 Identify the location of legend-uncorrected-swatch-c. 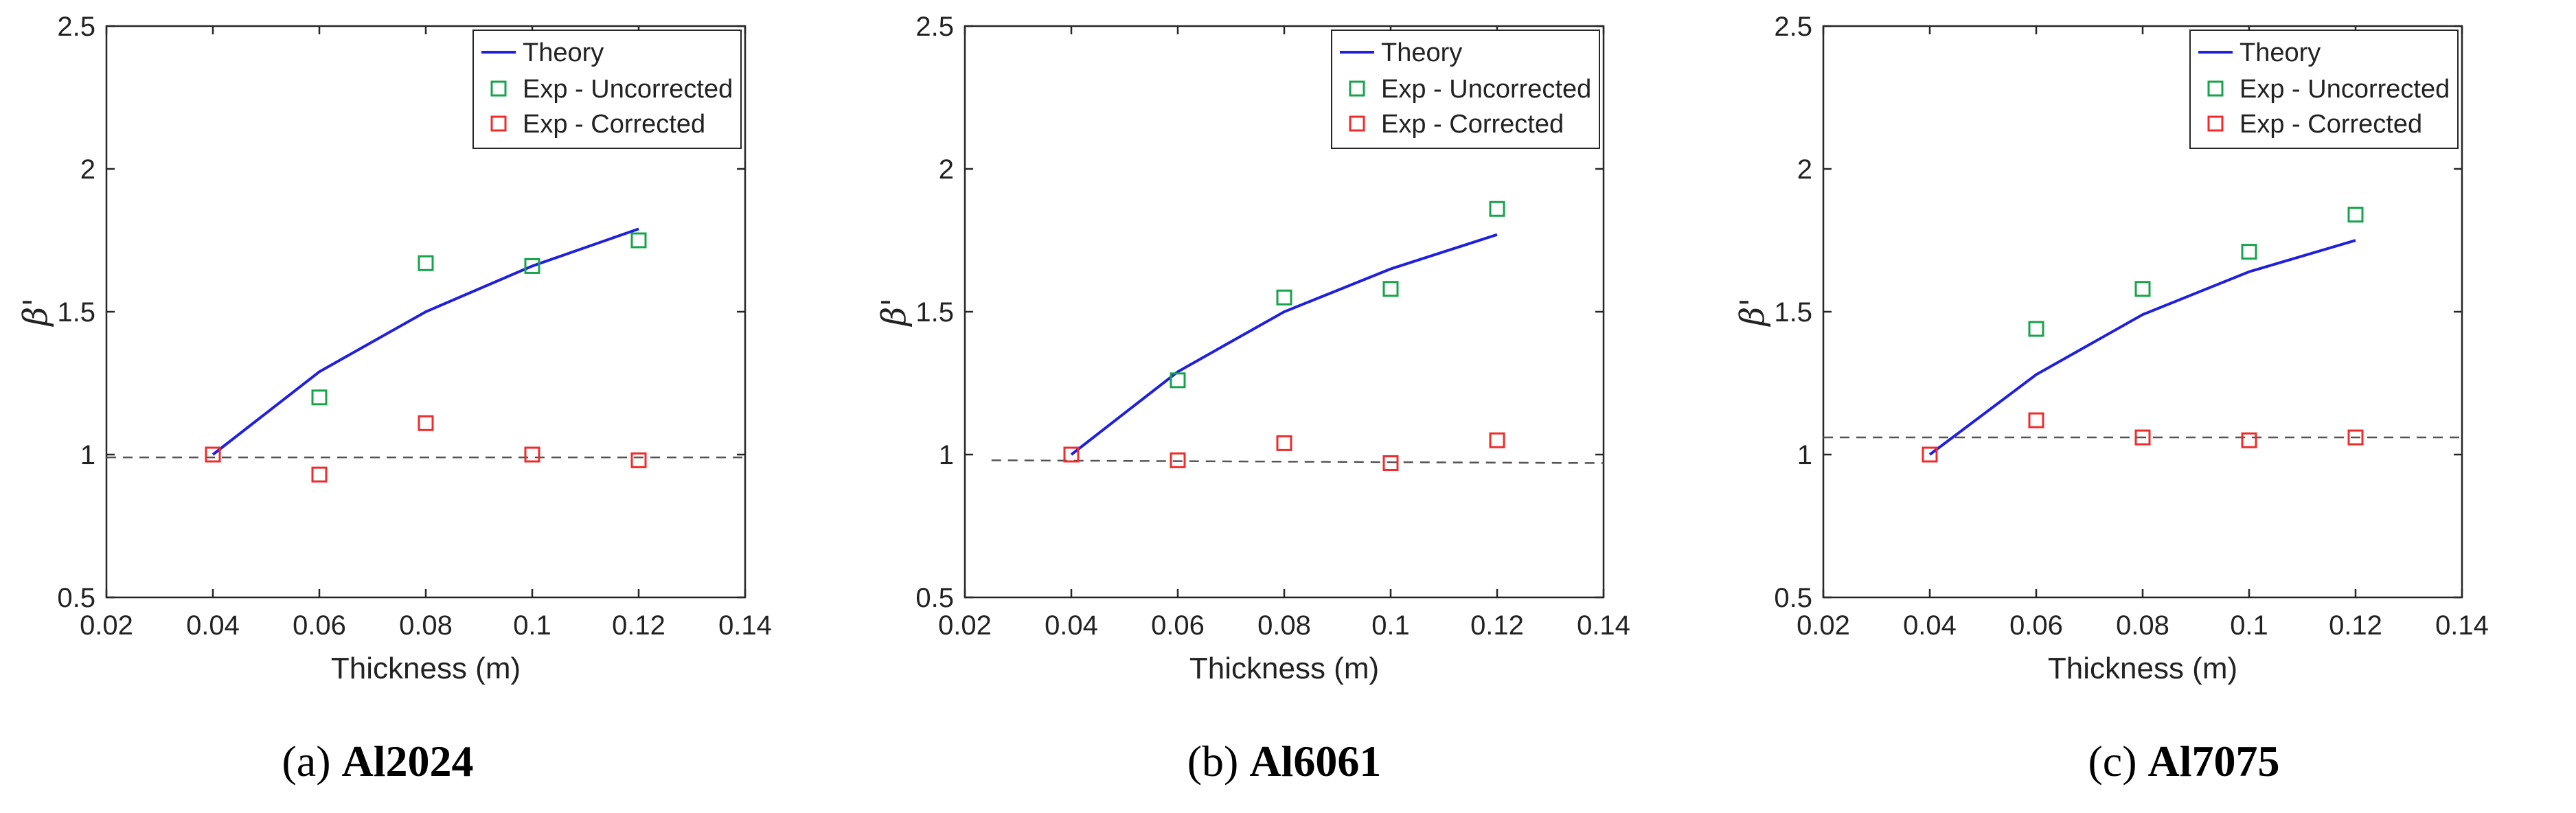
(2215, 88).